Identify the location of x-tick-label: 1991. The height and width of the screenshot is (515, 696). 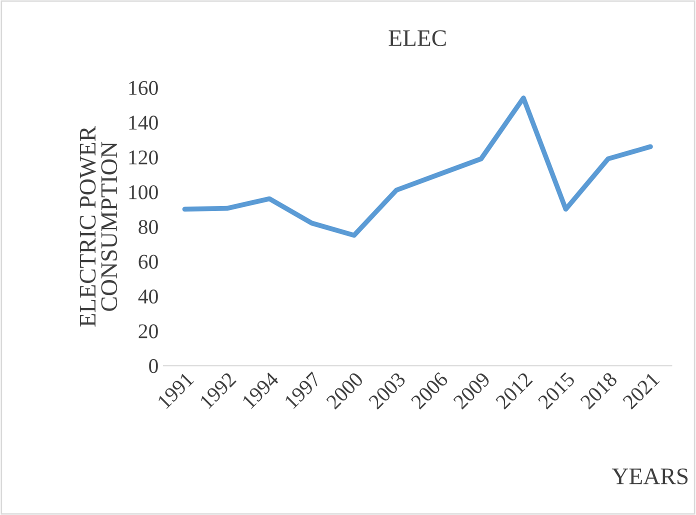
(175, 391).